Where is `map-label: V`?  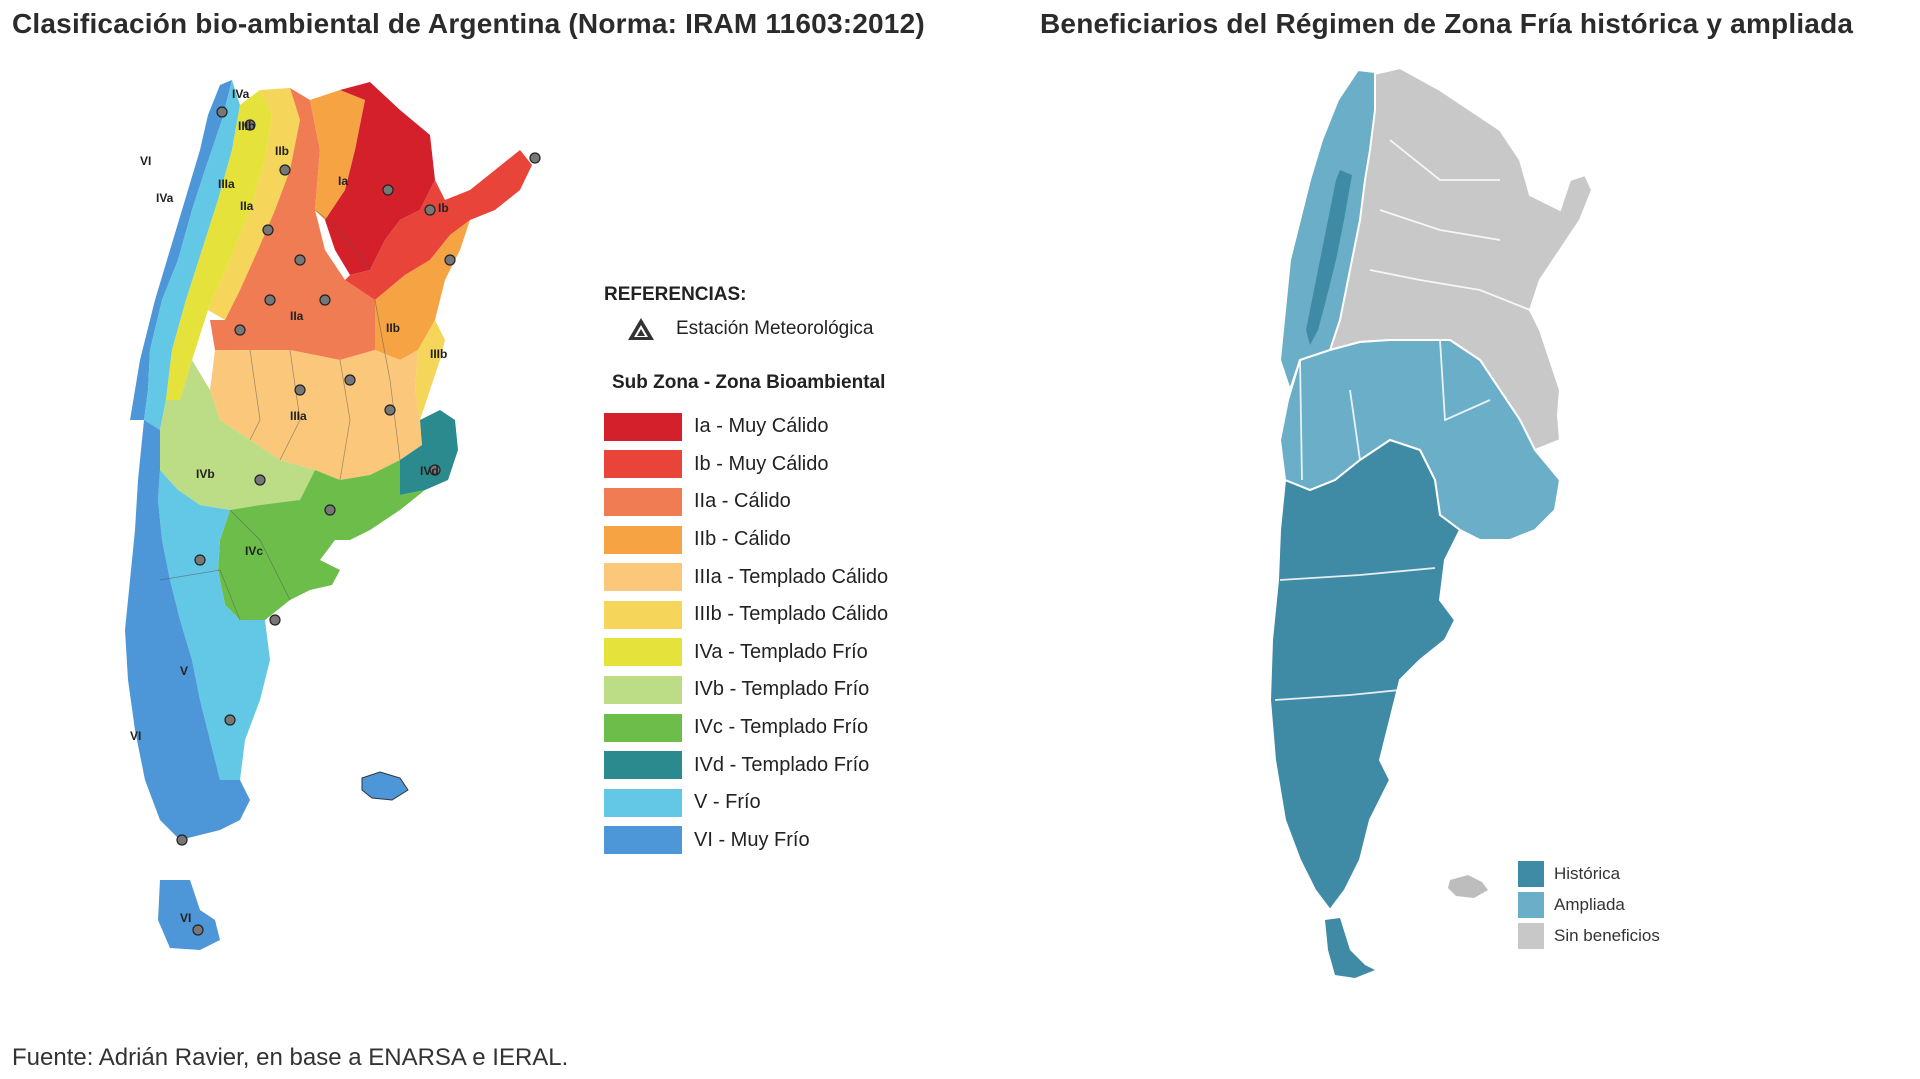
map-label: V is located at coordinates (184, 671).